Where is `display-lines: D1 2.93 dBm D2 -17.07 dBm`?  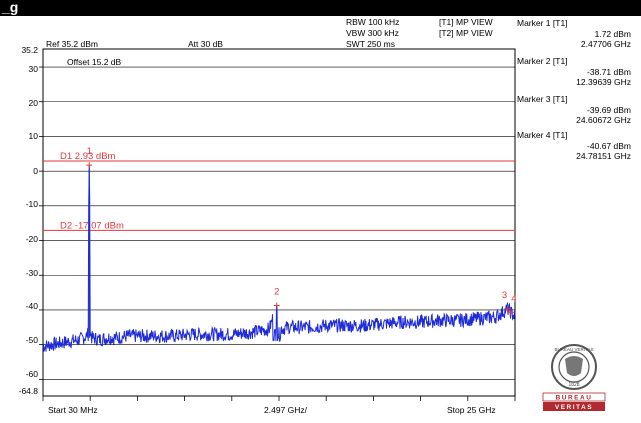
display-lines: D1 2.93 dBm D2 -17.07 dBm is located at coordinates (279, 191).